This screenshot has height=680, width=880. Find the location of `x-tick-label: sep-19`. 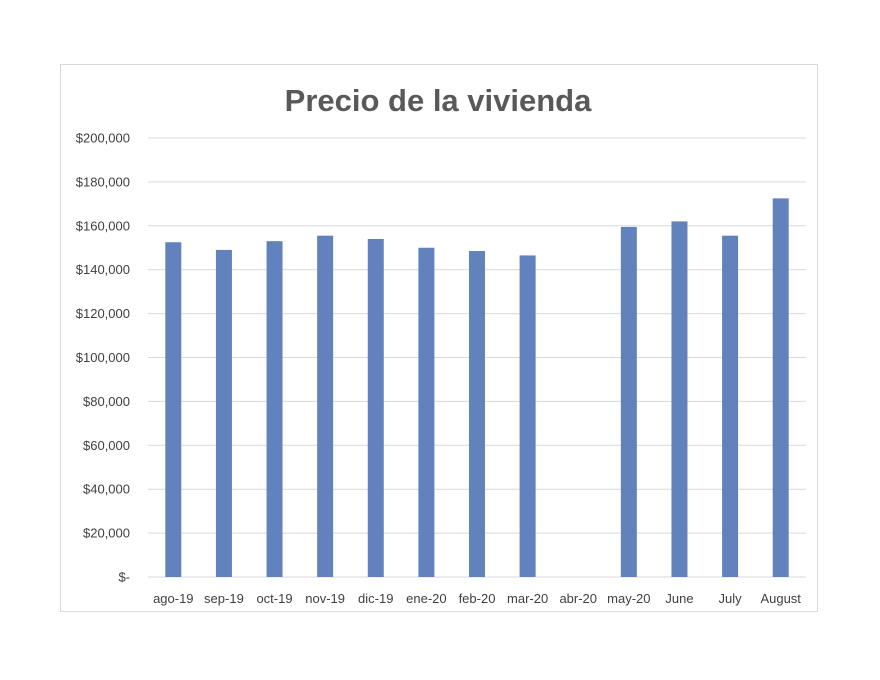

x-tick-label: sep-19 is located at coordinates (224, 598).